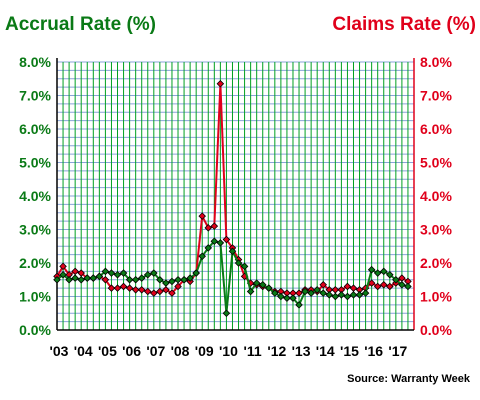 The image size is (480, 400). Describe the element at coordinates (35, 96) in the screenshot. I see `left-tick-label: 7.0%` at that location.